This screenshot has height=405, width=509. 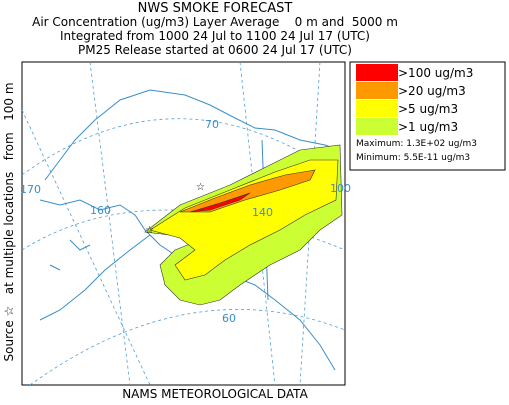 I want to click on plume-20ug, so click(x=247, y=191).